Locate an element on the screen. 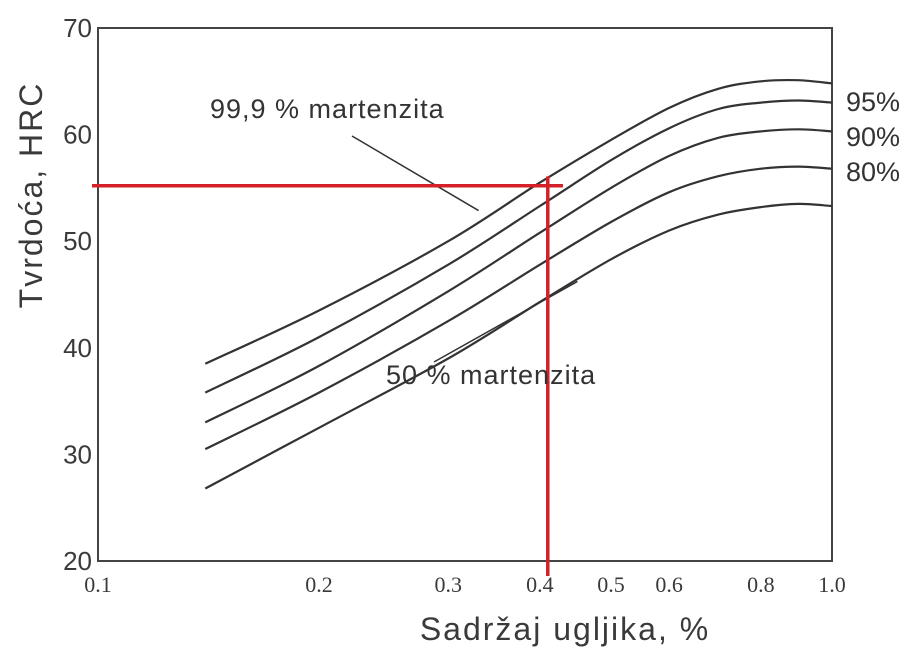 Image resolution: width=917 pixels, height=653 pixels. x-tick-label: 0.3 is located at coordinates (448, 584).